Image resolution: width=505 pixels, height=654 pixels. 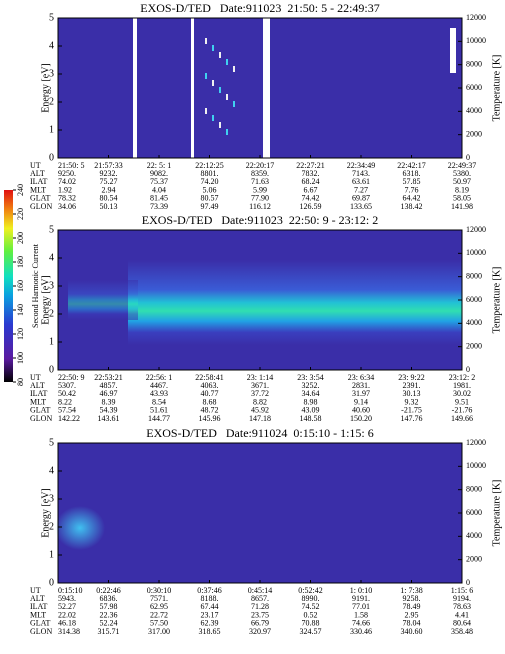 I want to click on y2-tick-label: 6000, so click(x=474, y=87).